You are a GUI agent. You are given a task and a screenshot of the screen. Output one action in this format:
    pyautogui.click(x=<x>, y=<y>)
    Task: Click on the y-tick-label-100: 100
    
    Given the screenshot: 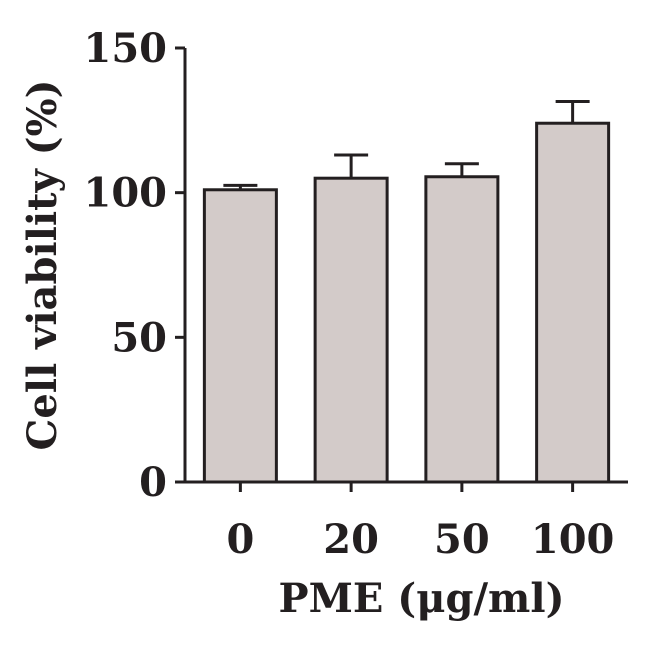 What is the action you would take?
    pyautogui.click(x=126, y=193)
    